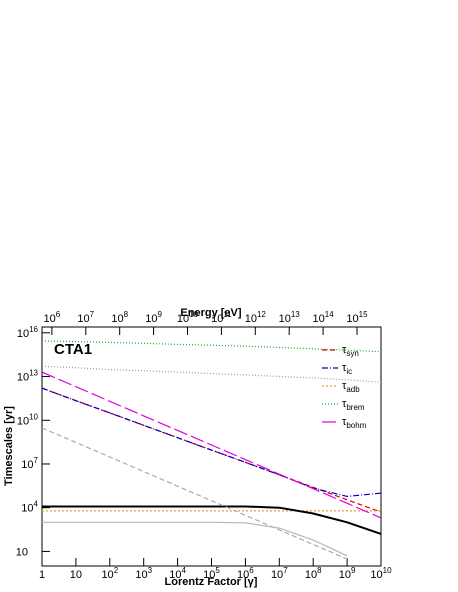 The image size is (458, 592). Describe the element at coordinates (9, 446) in the screenshot. I see `y-axis-label: Timescales [yr]` at that location.